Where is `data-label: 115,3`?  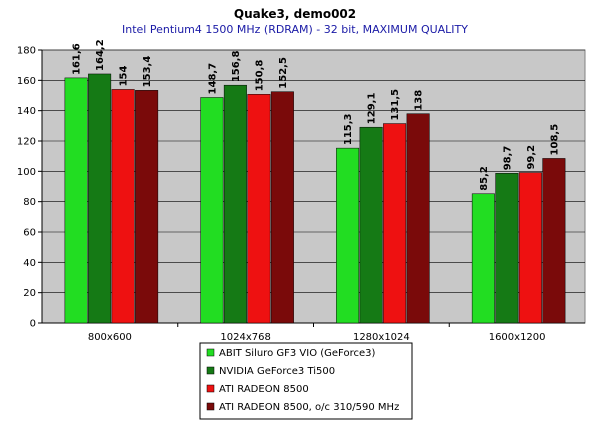 data-label: 115,3 is located at coordinates (348, 129).